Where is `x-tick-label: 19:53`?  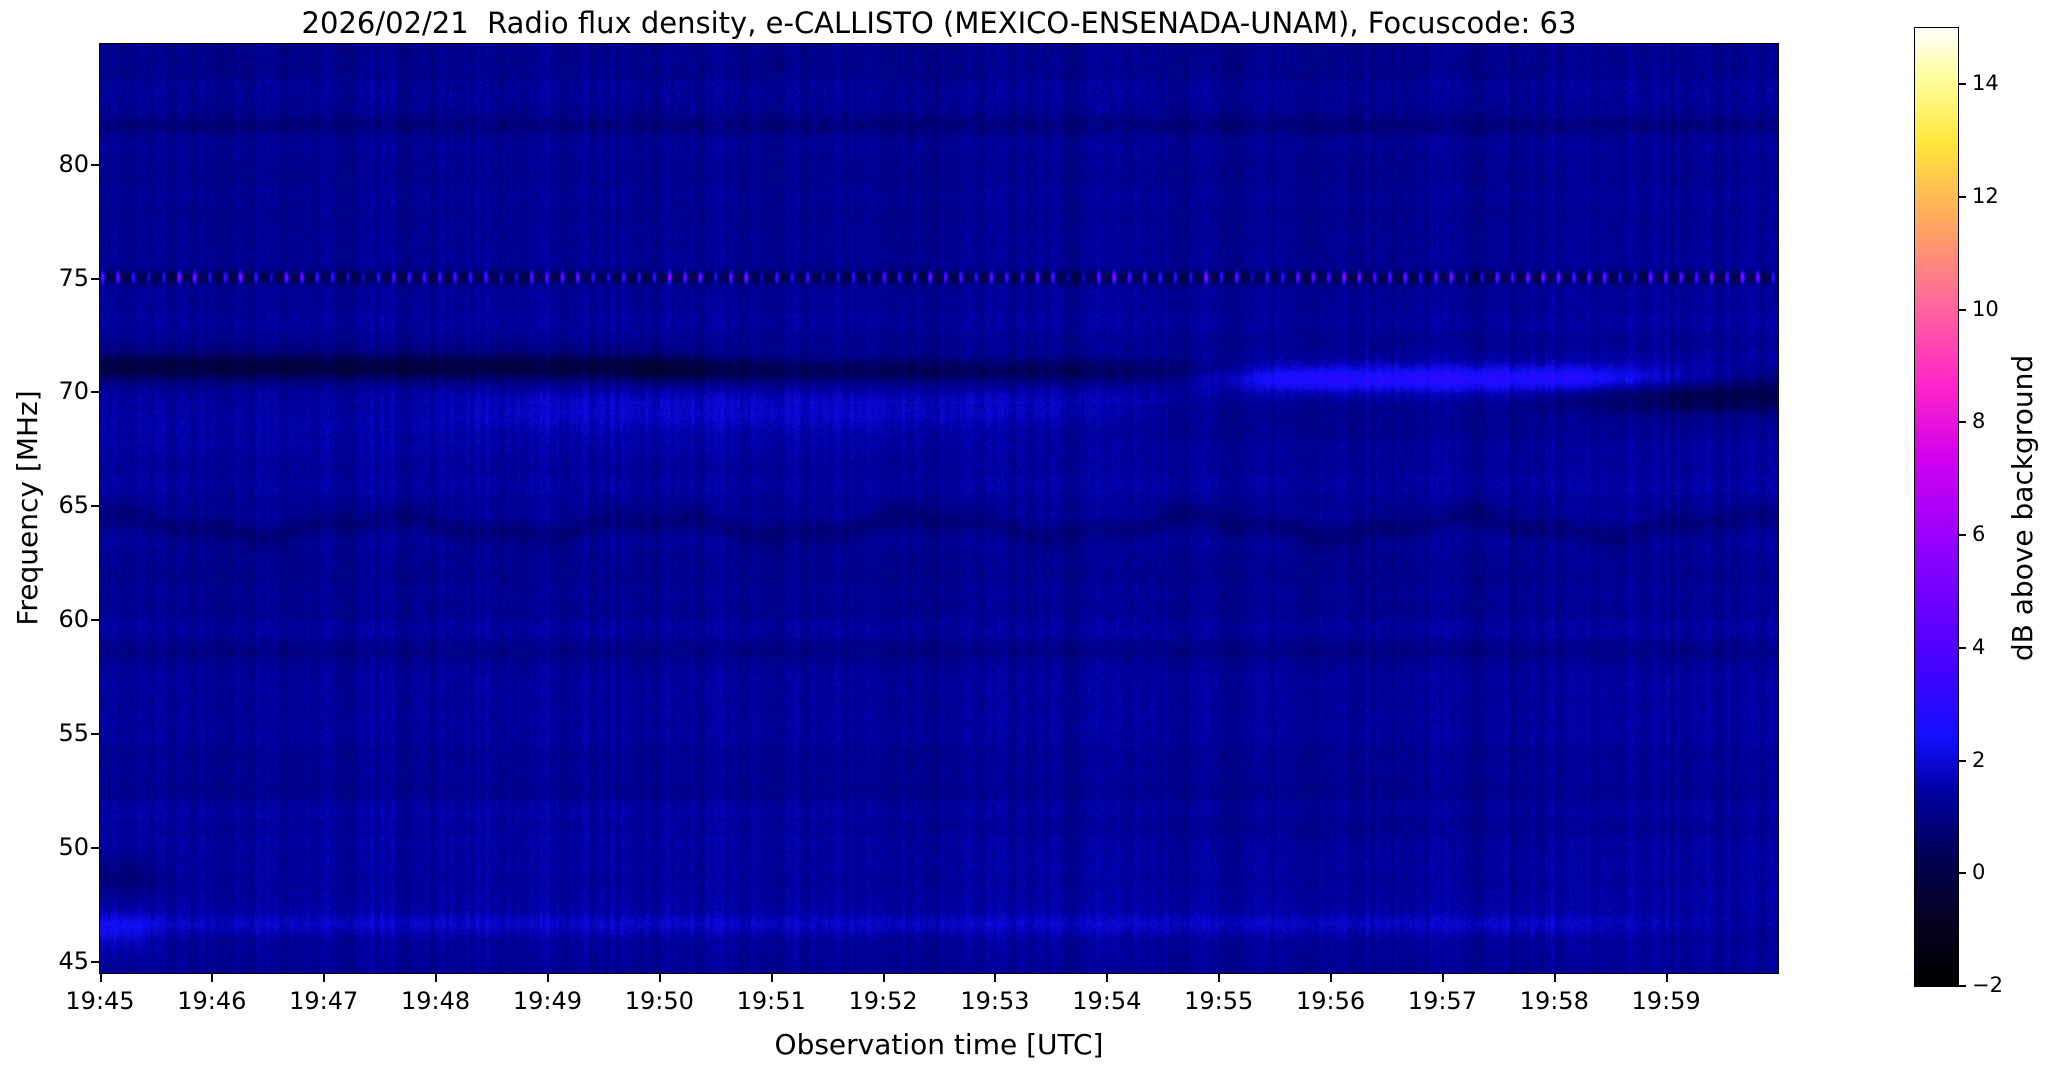
x-tick-label: 19:53 is located at coordinates (995, 1001).